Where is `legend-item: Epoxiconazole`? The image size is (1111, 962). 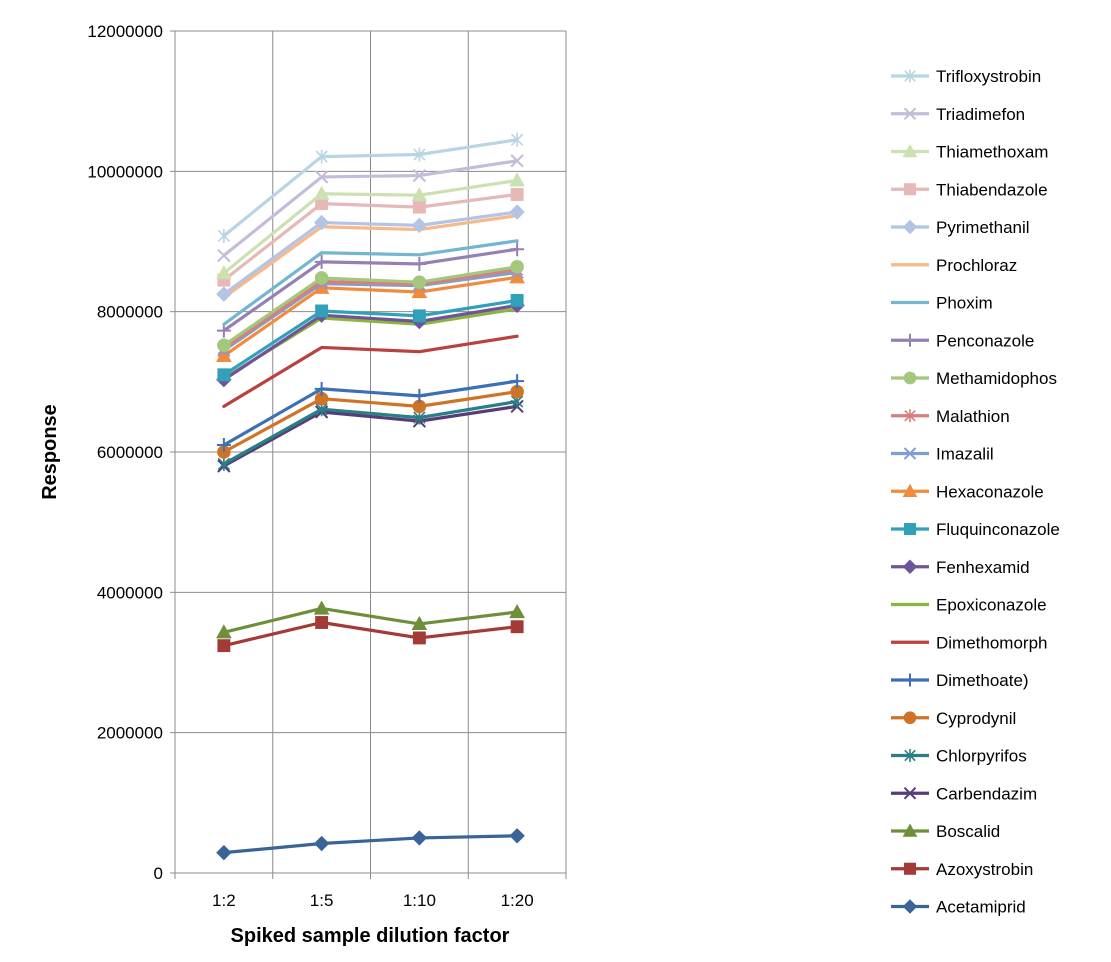
legend-item: Epoxiconazole is located at coordinates (969, 605).